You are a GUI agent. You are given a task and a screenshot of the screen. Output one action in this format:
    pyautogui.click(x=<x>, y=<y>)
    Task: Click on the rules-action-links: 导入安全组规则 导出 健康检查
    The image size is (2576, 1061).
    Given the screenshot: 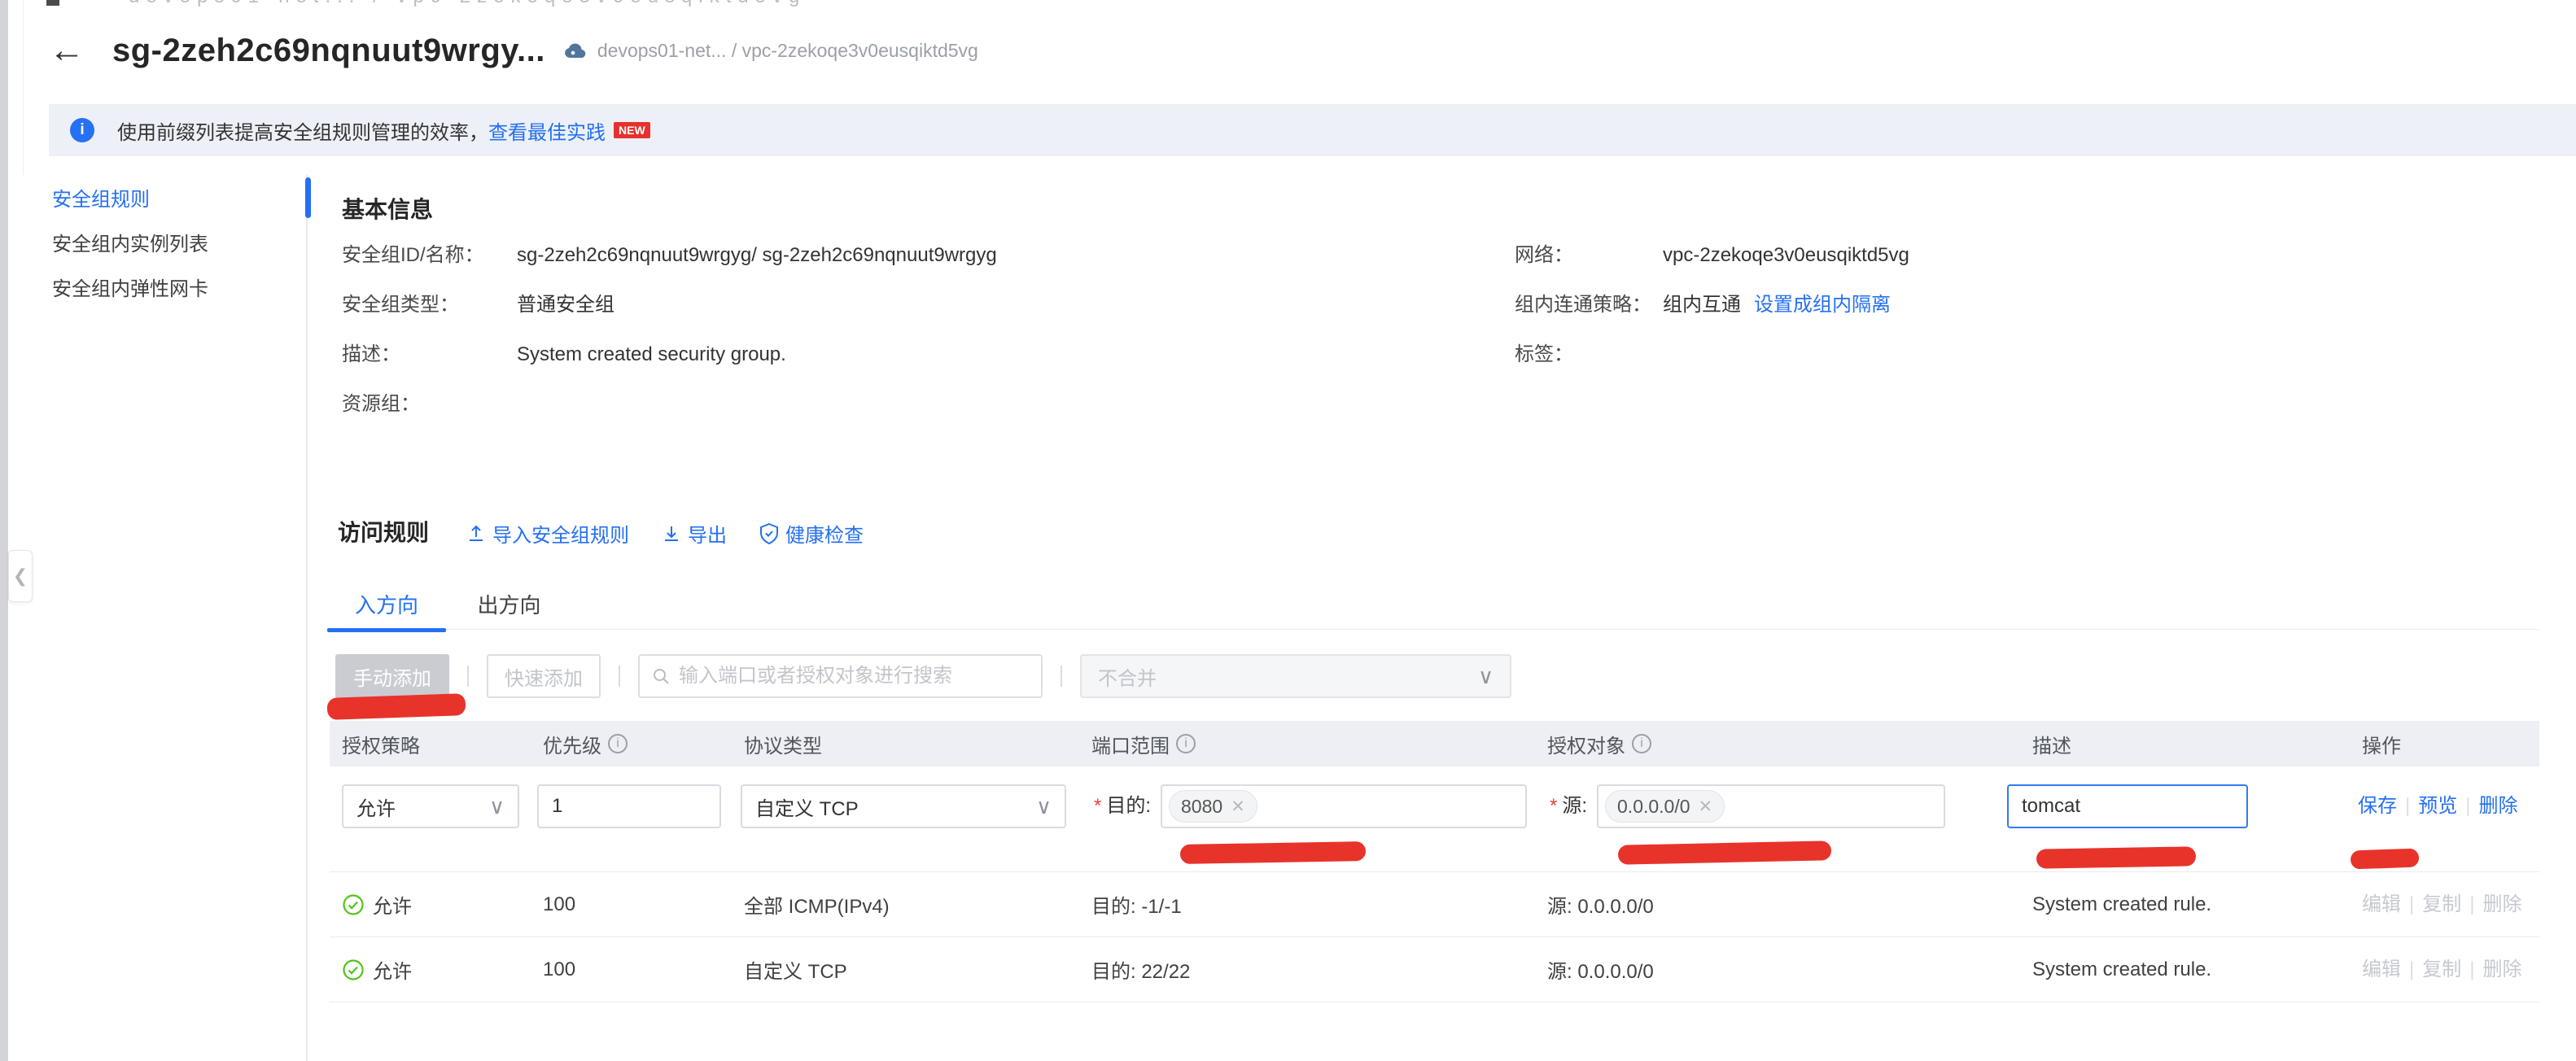 What is the action you would take?
    pyautogui.click(x=665, y=533)
    